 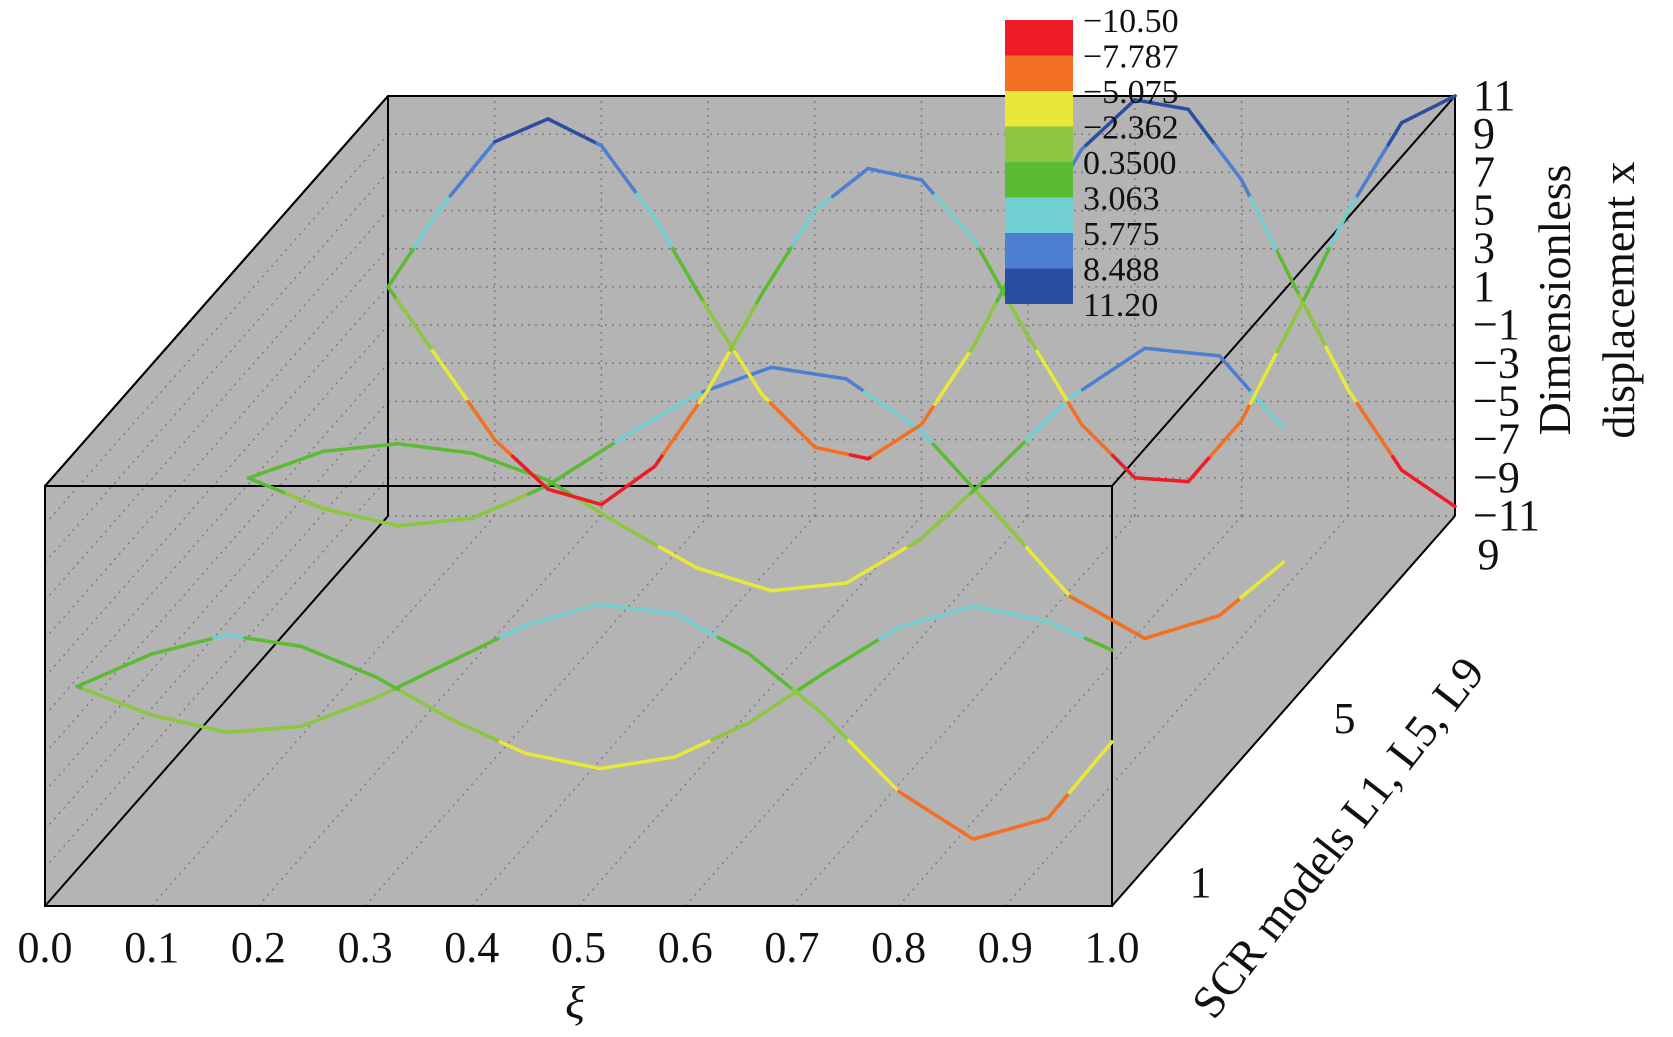 I want to click on x-tick-label: 0.2, so click(x=258, y=947).